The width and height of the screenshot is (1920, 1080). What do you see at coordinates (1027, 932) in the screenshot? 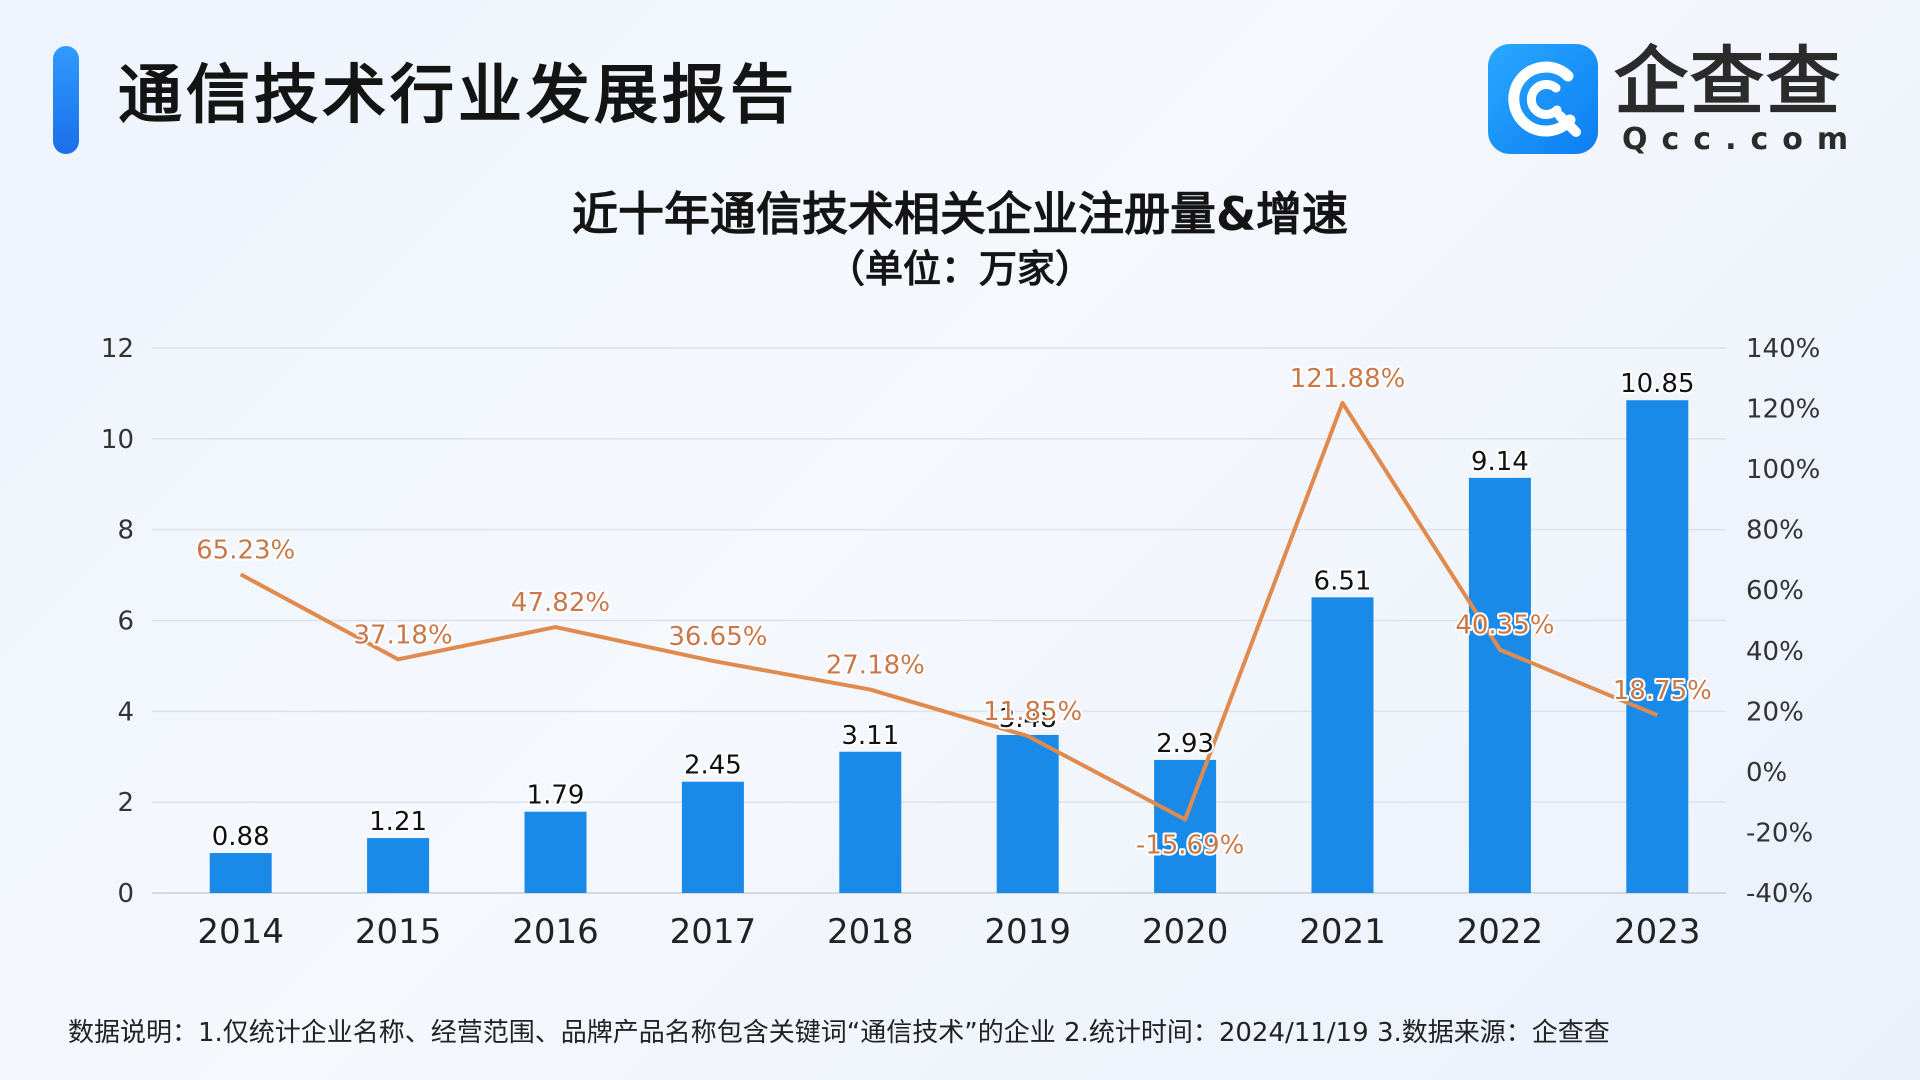
I see `x-tick-label: 2019` at bounding box center [1027, 932].